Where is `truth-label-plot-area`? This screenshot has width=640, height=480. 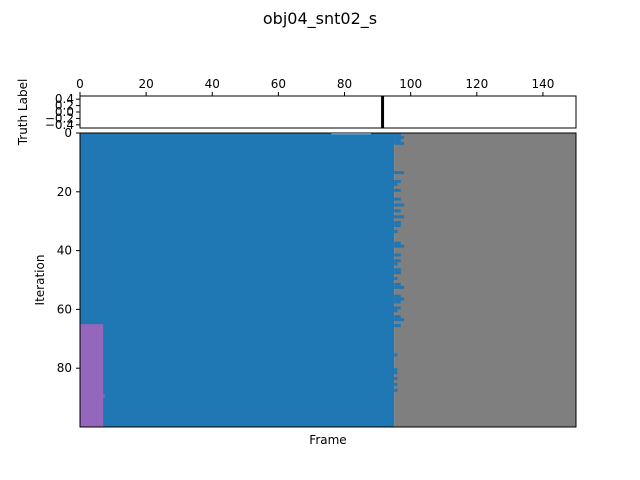
truth-label-plot-area is located at coordinates (328, 112).